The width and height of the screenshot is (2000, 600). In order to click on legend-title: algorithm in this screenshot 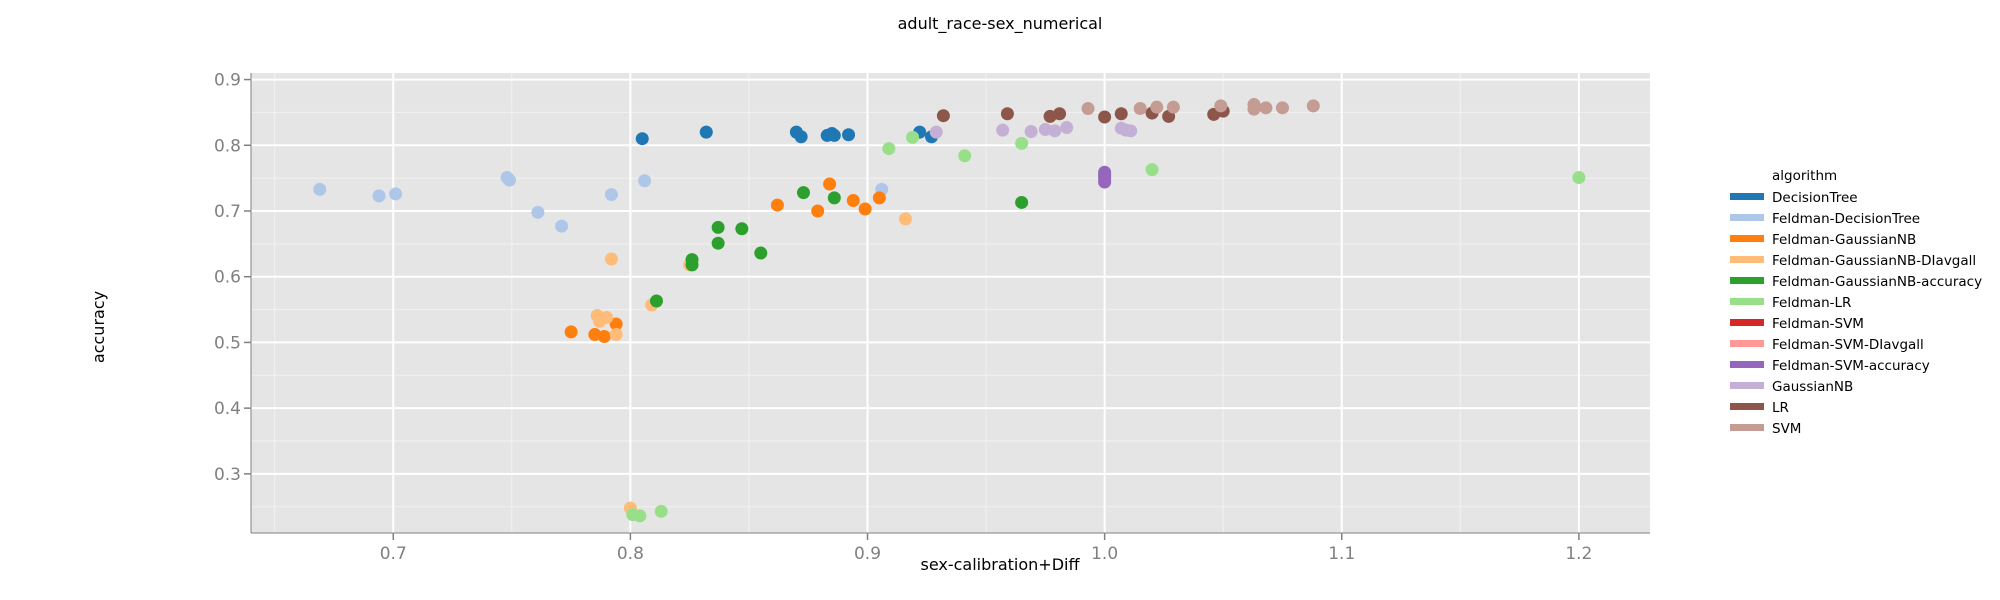, I will do `click(1804, 176)`.